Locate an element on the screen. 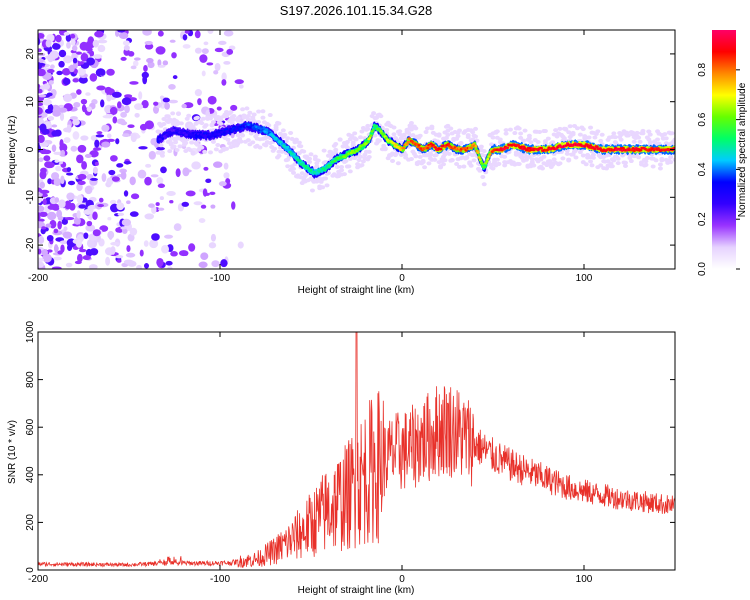 Image resolution: width=750 pixels, height=600 pixels. colorbar-tick-label: 0.8 is located at coordinates (702, 69).